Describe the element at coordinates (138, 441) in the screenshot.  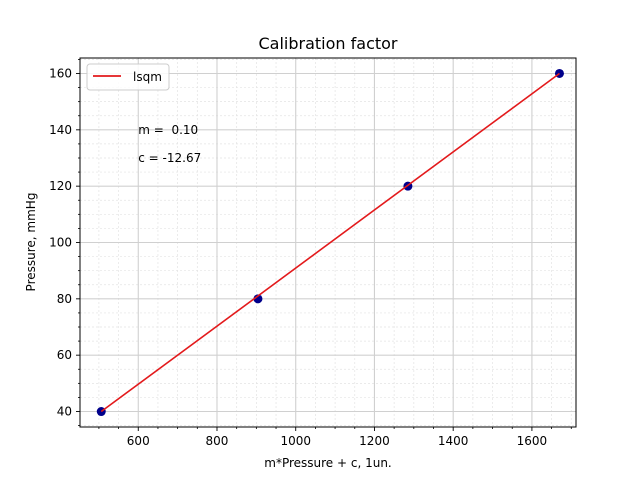
I see `x-tick-label: 600` at that location.